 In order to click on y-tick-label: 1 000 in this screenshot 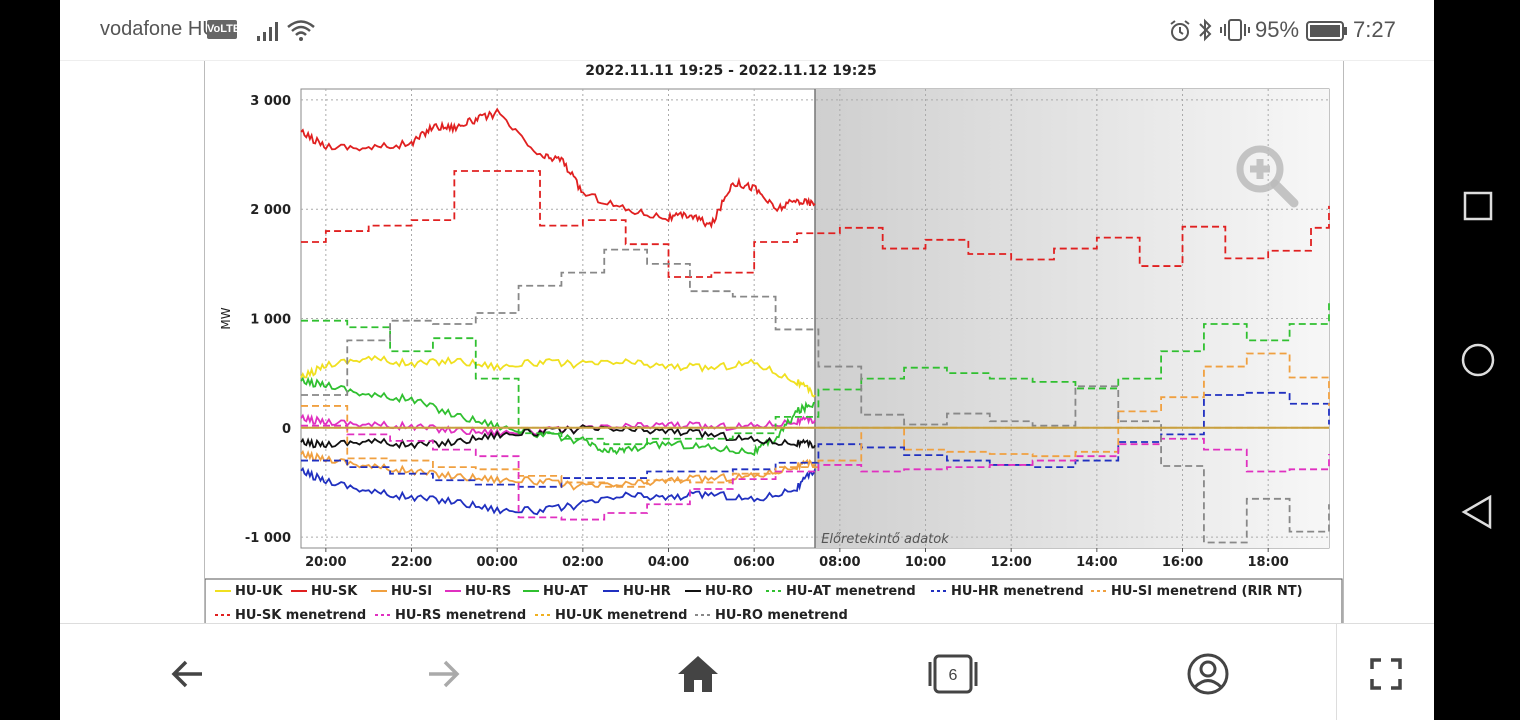, I will do `click(270, 320)`.